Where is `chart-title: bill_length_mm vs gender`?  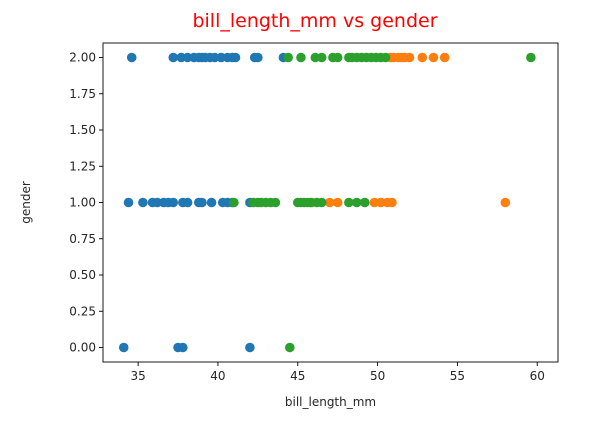
chart-title: bill_length_mm vs gender is located at coordinates (314, 21).